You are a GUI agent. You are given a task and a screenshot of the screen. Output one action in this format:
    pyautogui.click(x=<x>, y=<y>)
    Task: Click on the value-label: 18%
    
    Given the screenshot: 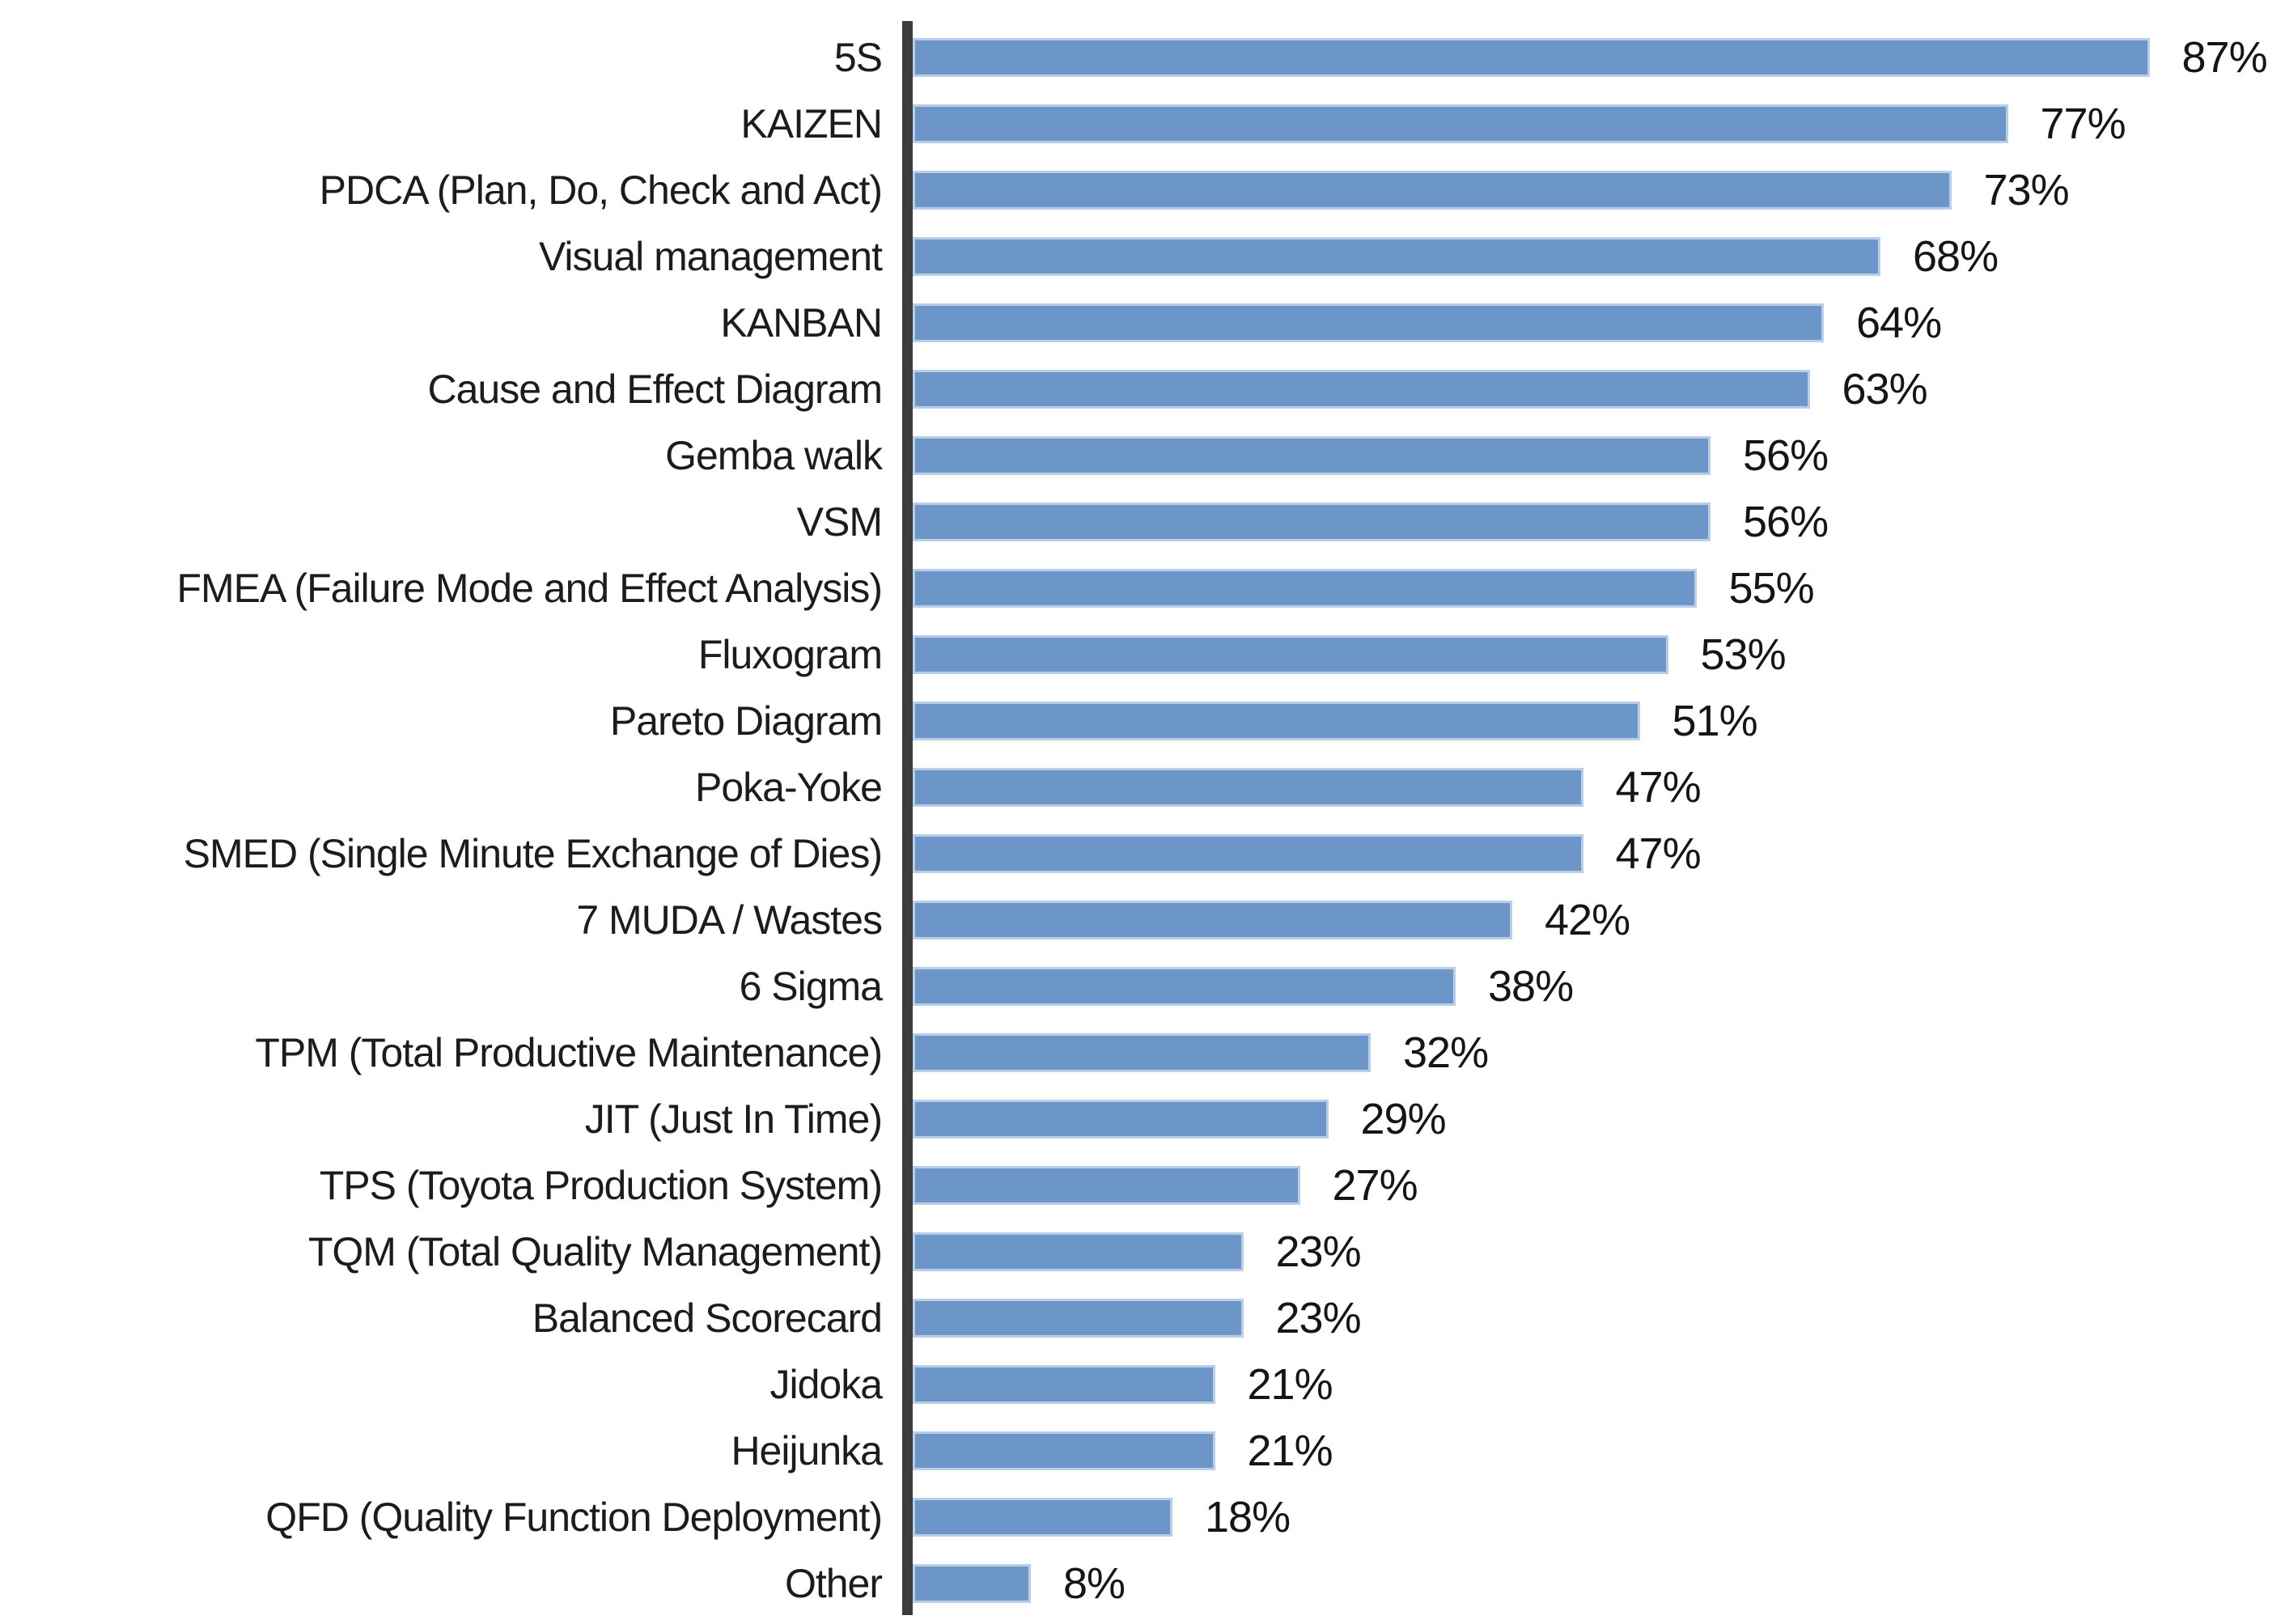 What is the action you would take?
    pyautogui.click(x=1248, y=1517)
    